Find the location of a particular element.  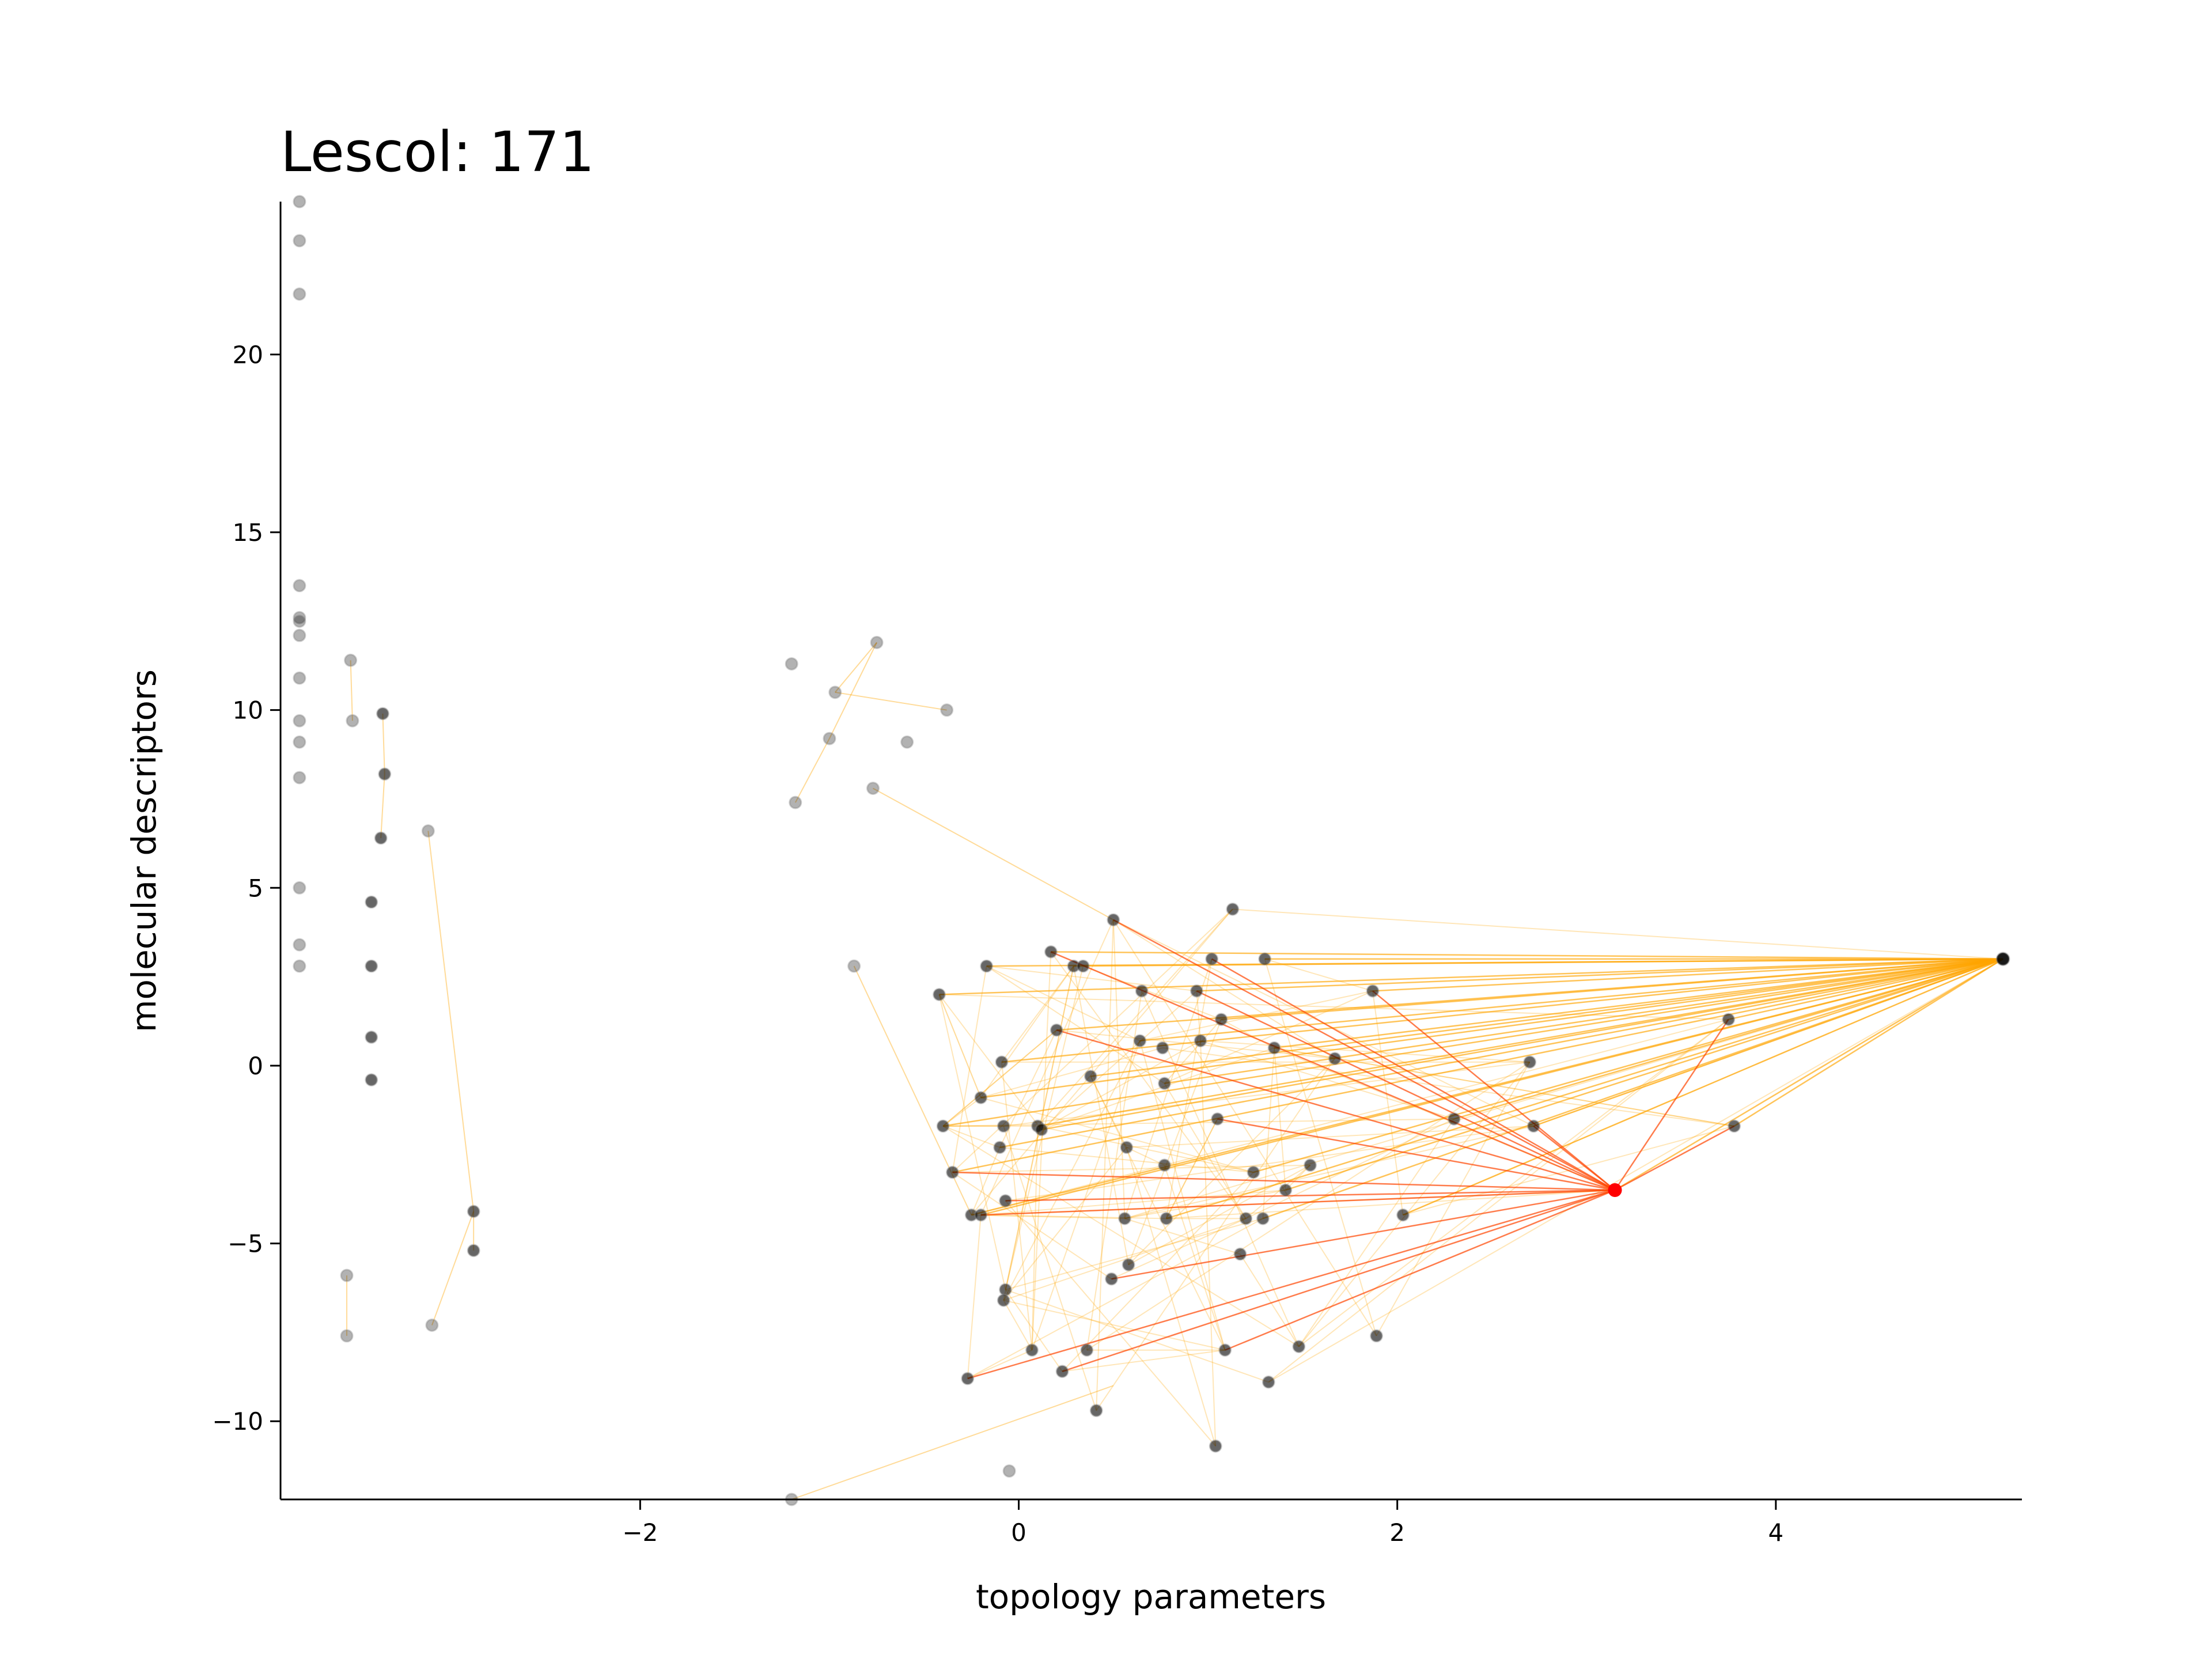

y-tick-label: 0 is located at coordinates (255, 1066).